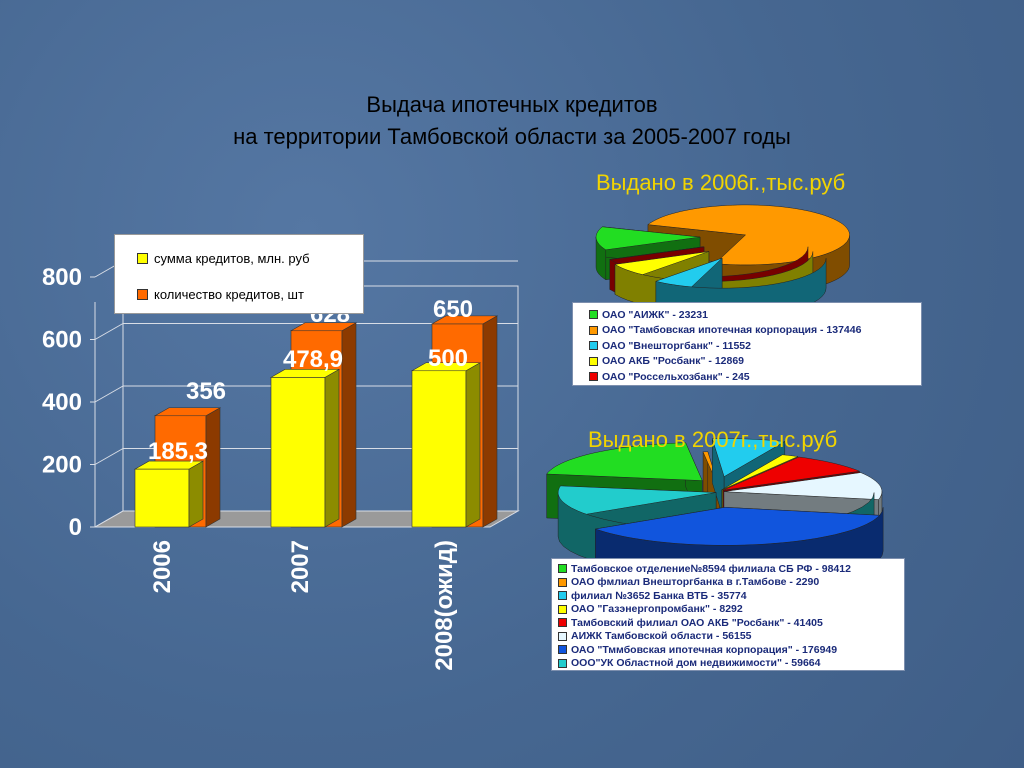  Describe the element at coordinates (473, 445) in the screenshot. I see `bar-amount-2-side` at that location.